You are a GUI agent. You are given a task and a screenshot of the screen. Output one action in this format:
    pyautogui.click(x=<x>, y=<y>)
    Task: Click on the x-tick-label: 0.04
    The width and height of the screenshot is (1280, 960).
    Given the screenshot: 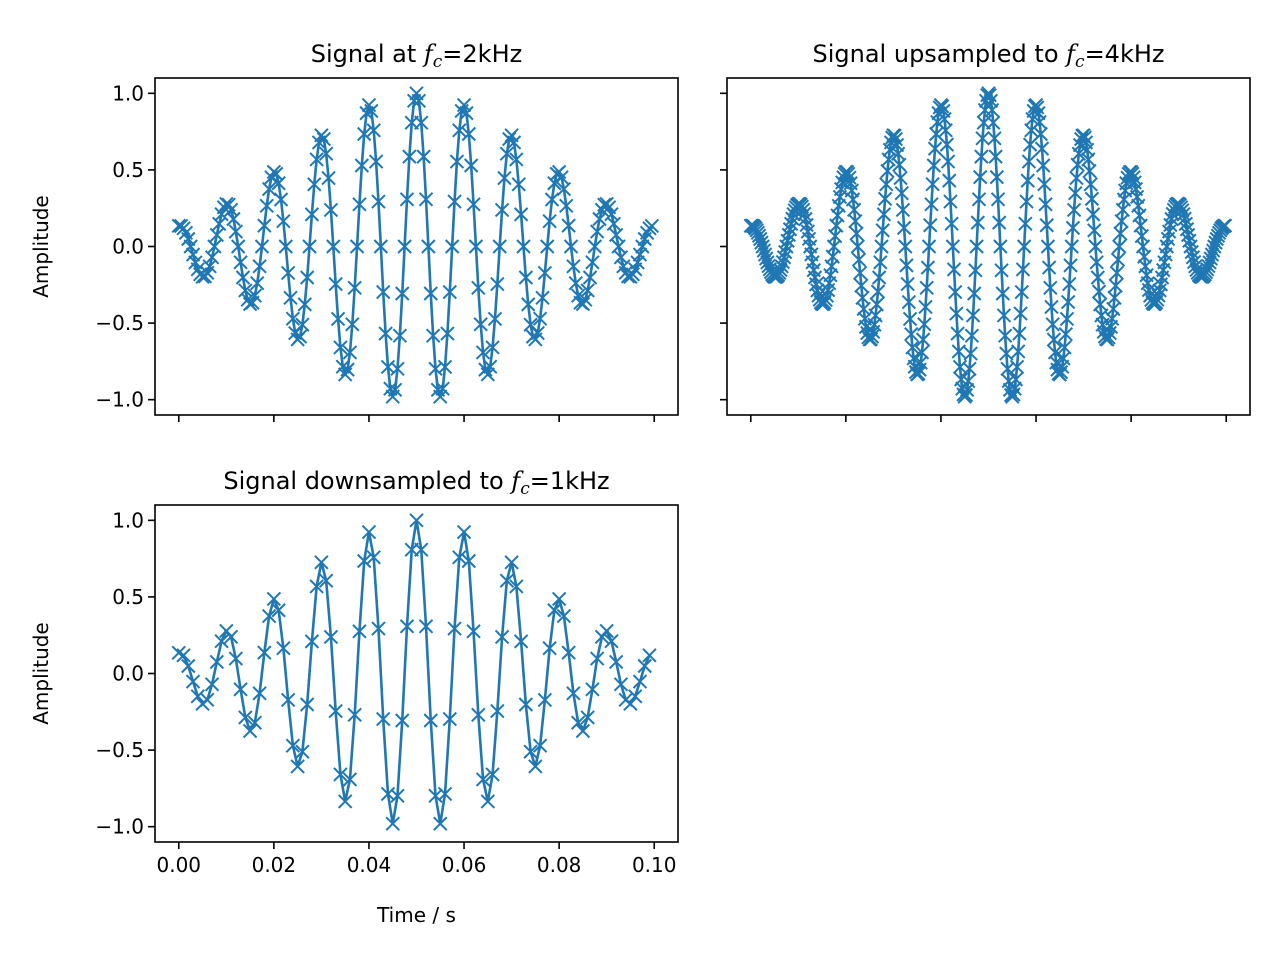 What is the action you would take?
    pyautogui.click(x=369, y=865)
    